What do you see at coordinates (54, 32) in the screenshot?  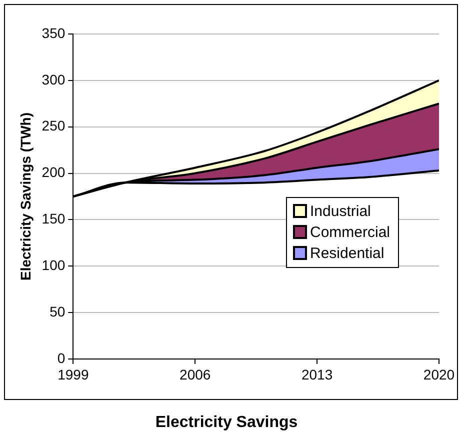 I see `y-tick-label: 350` at bounding box center [54, 32].